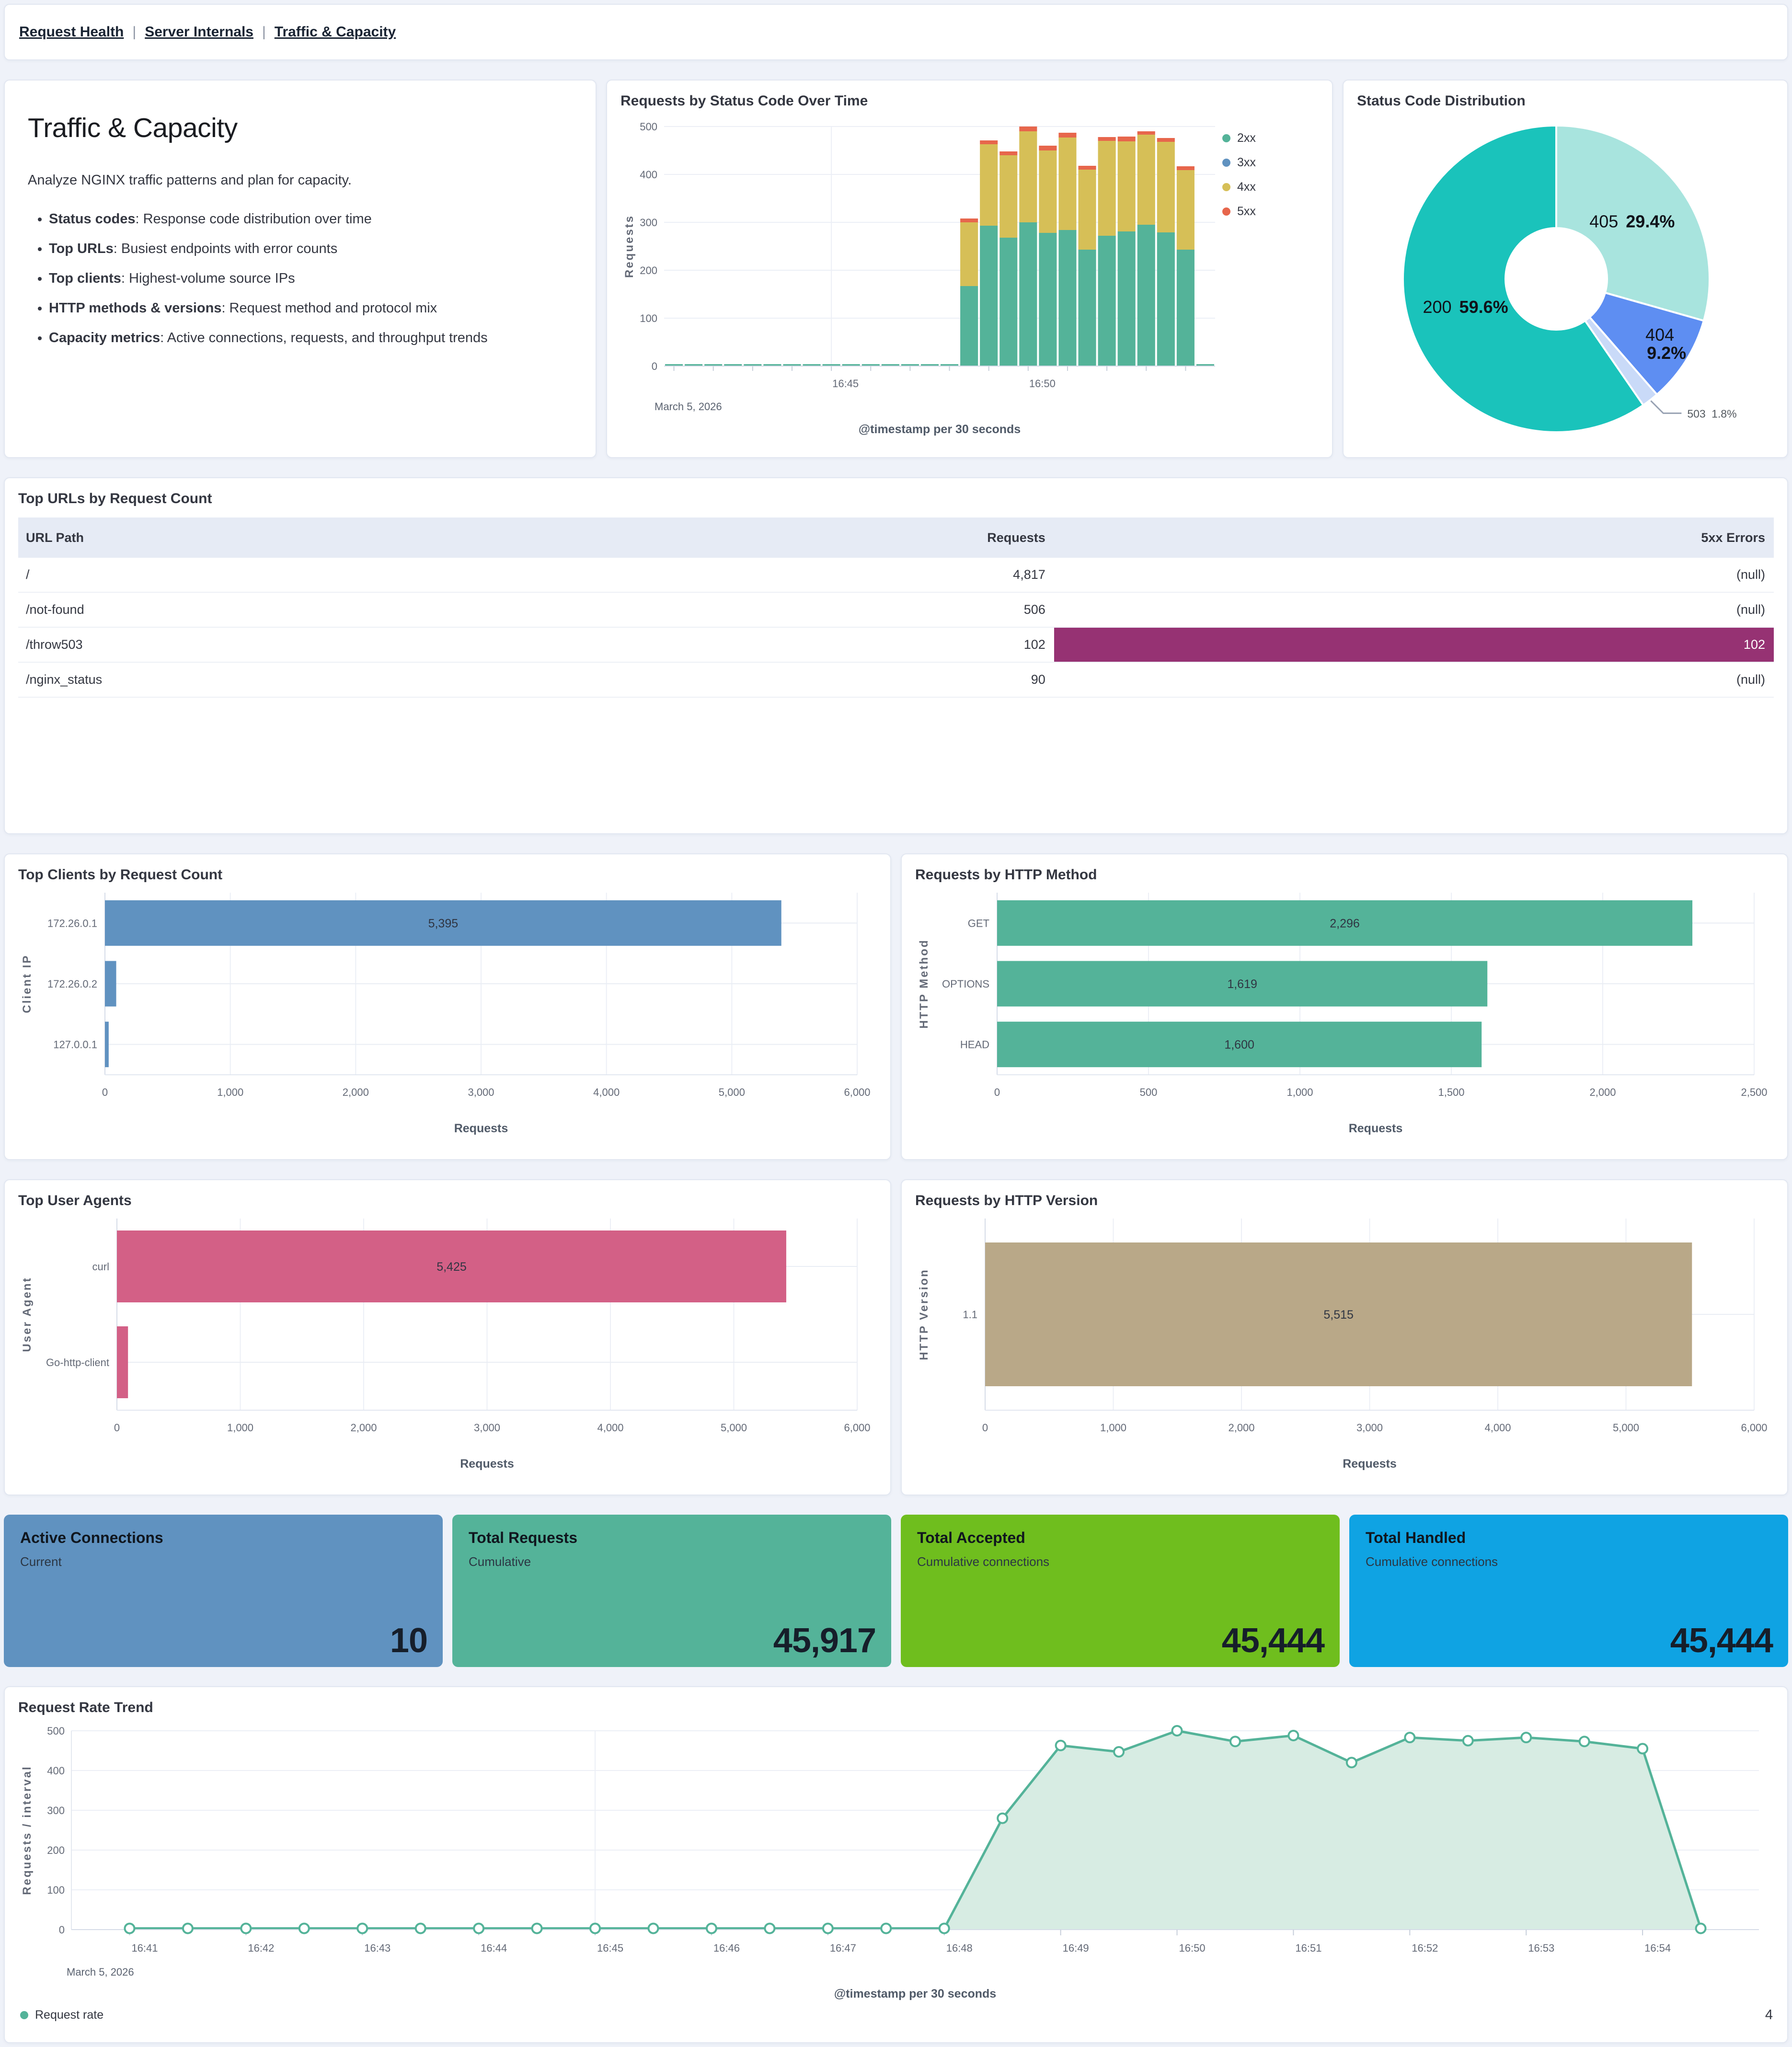 The image size is (1792, 2047). I want to click on legend-label: Request rate, so click(69, 2015).